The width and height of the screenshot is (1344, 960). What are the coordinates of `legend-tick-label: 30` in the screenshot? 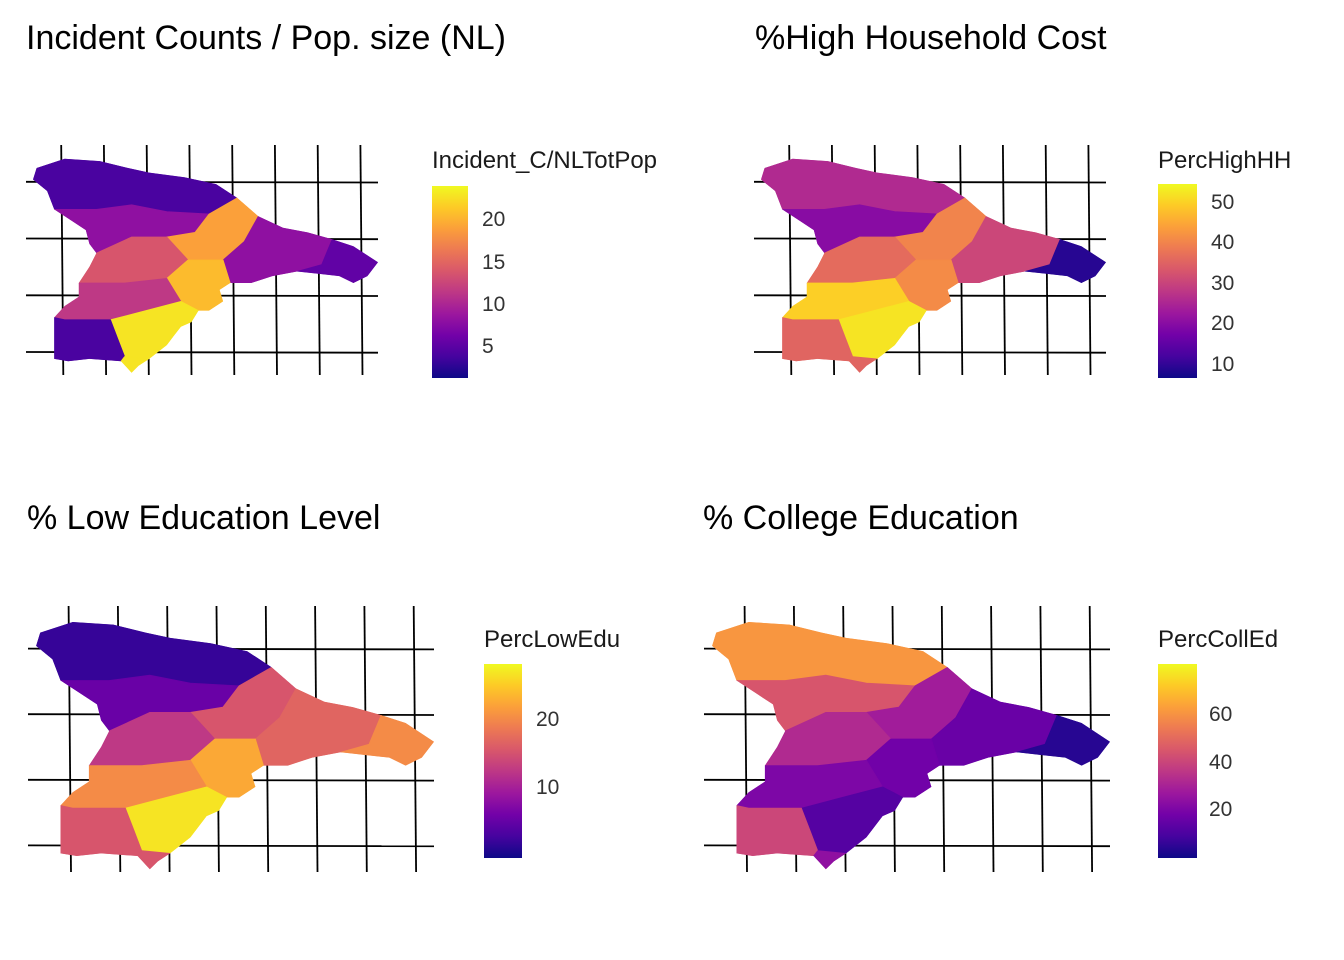 It's located at (1223, 283).